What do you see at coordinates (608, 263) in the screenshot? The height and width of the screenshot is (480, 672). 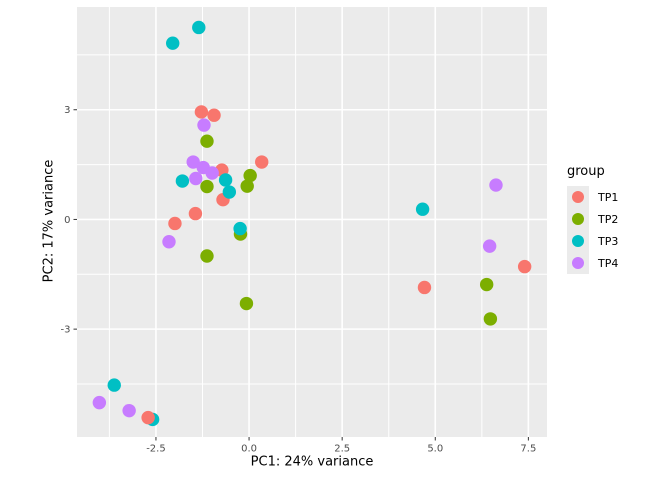 I see `legend-label: TP4` at bounding box center [608, 263].